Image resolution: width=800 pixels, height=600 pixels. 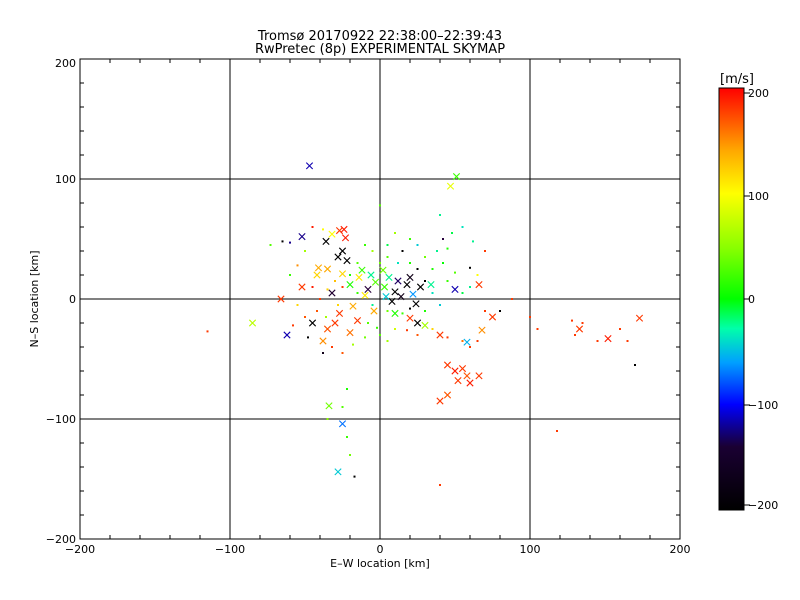 What do you see at coordinates (61, 419) in the screenshot?
I see `y-tick-label: −100` at bounding box center [61, 419].